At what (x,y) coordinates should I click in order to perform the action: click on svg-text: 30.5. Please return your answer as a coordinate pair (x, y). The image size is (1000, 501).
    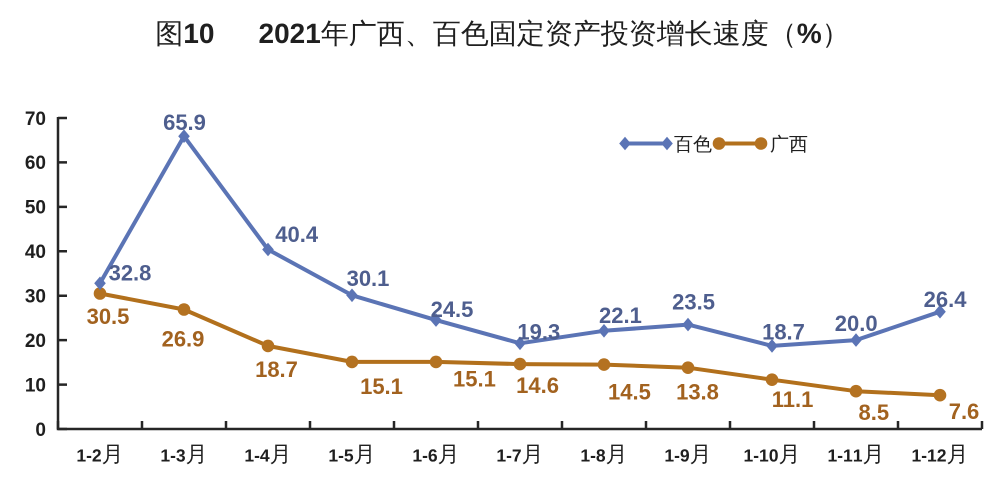
    Looking at the image, I should click on (108, 316).